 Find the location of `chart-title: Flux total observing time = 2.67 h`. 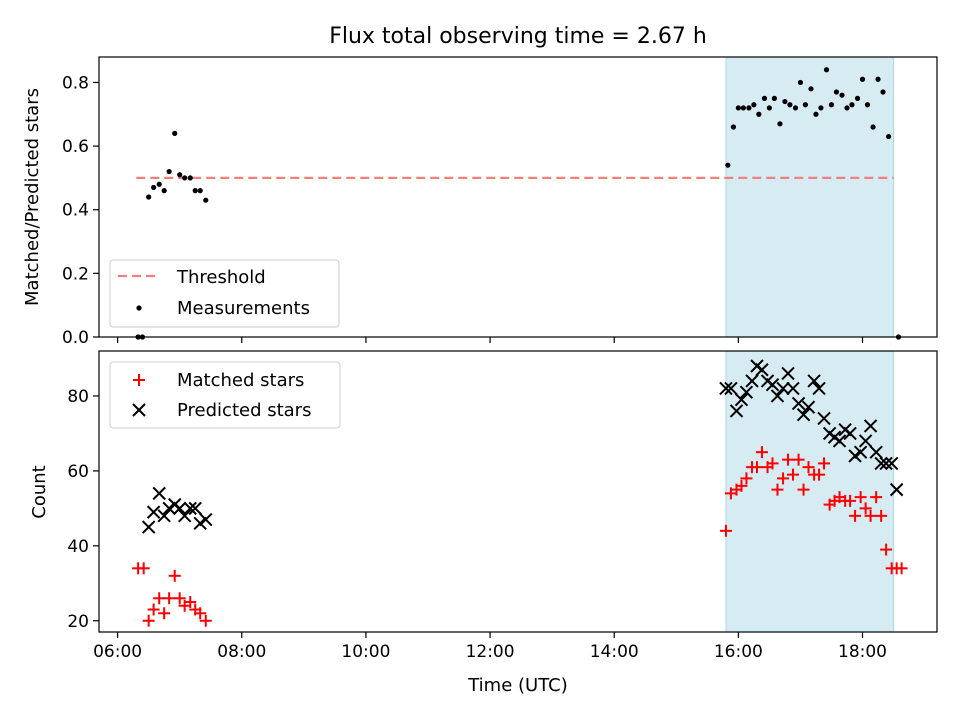

chart-title: Flux total observing time = 2.67 h is located at coordinates (518, 36).